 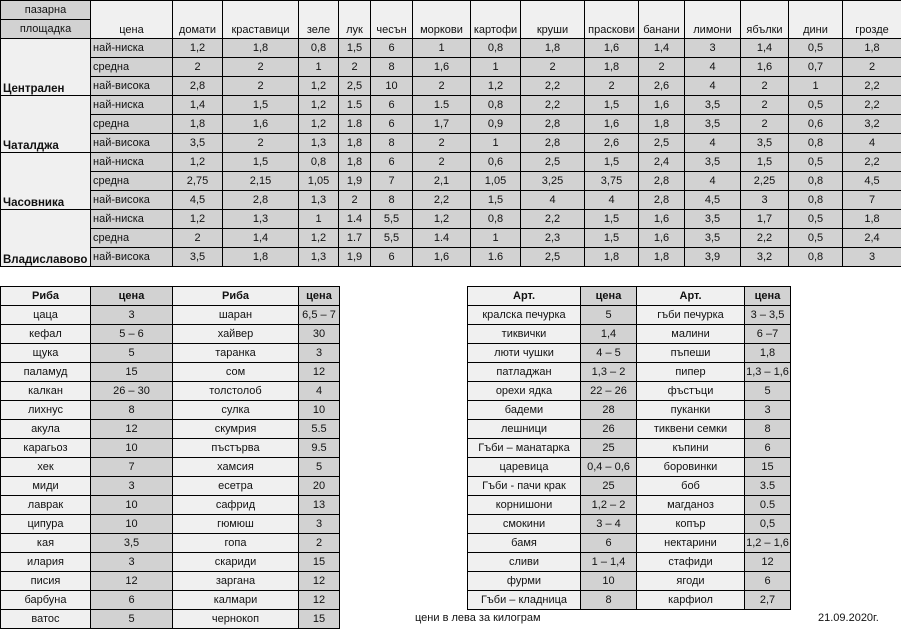 I want to click on date-label: 21.09.2020г., so click(x=848, y=618).